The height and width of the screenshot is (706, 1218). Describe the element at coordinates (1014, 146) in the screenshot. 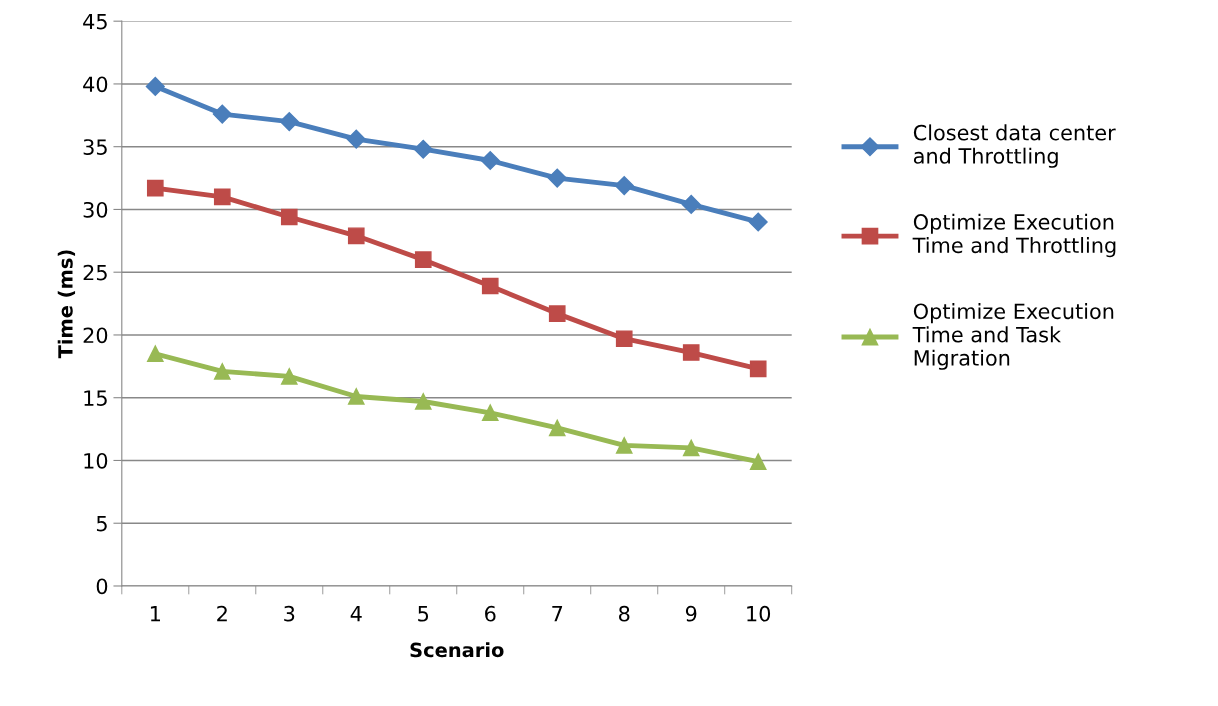

I see `legend-label: Closest data center and Throttling` at that location.